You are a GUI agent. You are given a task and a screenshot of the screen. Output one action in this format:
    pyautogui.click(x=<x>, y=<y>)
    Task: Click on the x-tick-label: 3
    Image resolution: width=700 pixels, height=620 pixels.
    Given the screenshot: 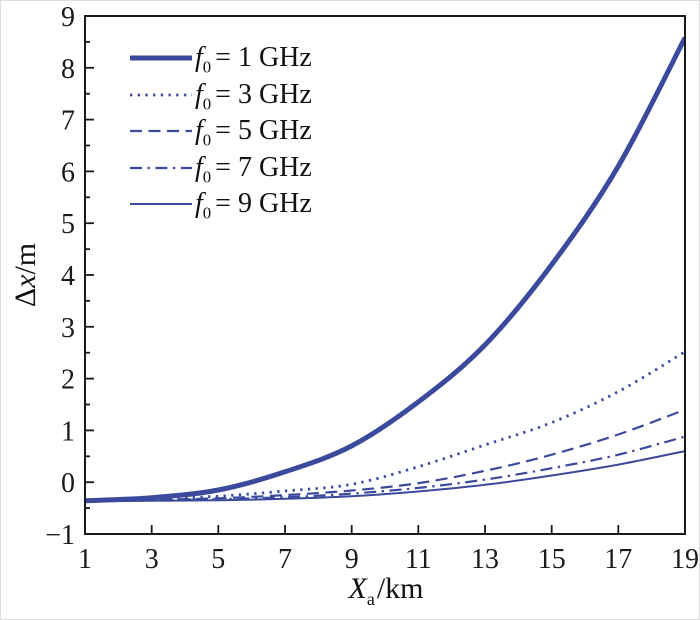 What is the action you would take?
    pyautogui.click(x=152, y=559)
    